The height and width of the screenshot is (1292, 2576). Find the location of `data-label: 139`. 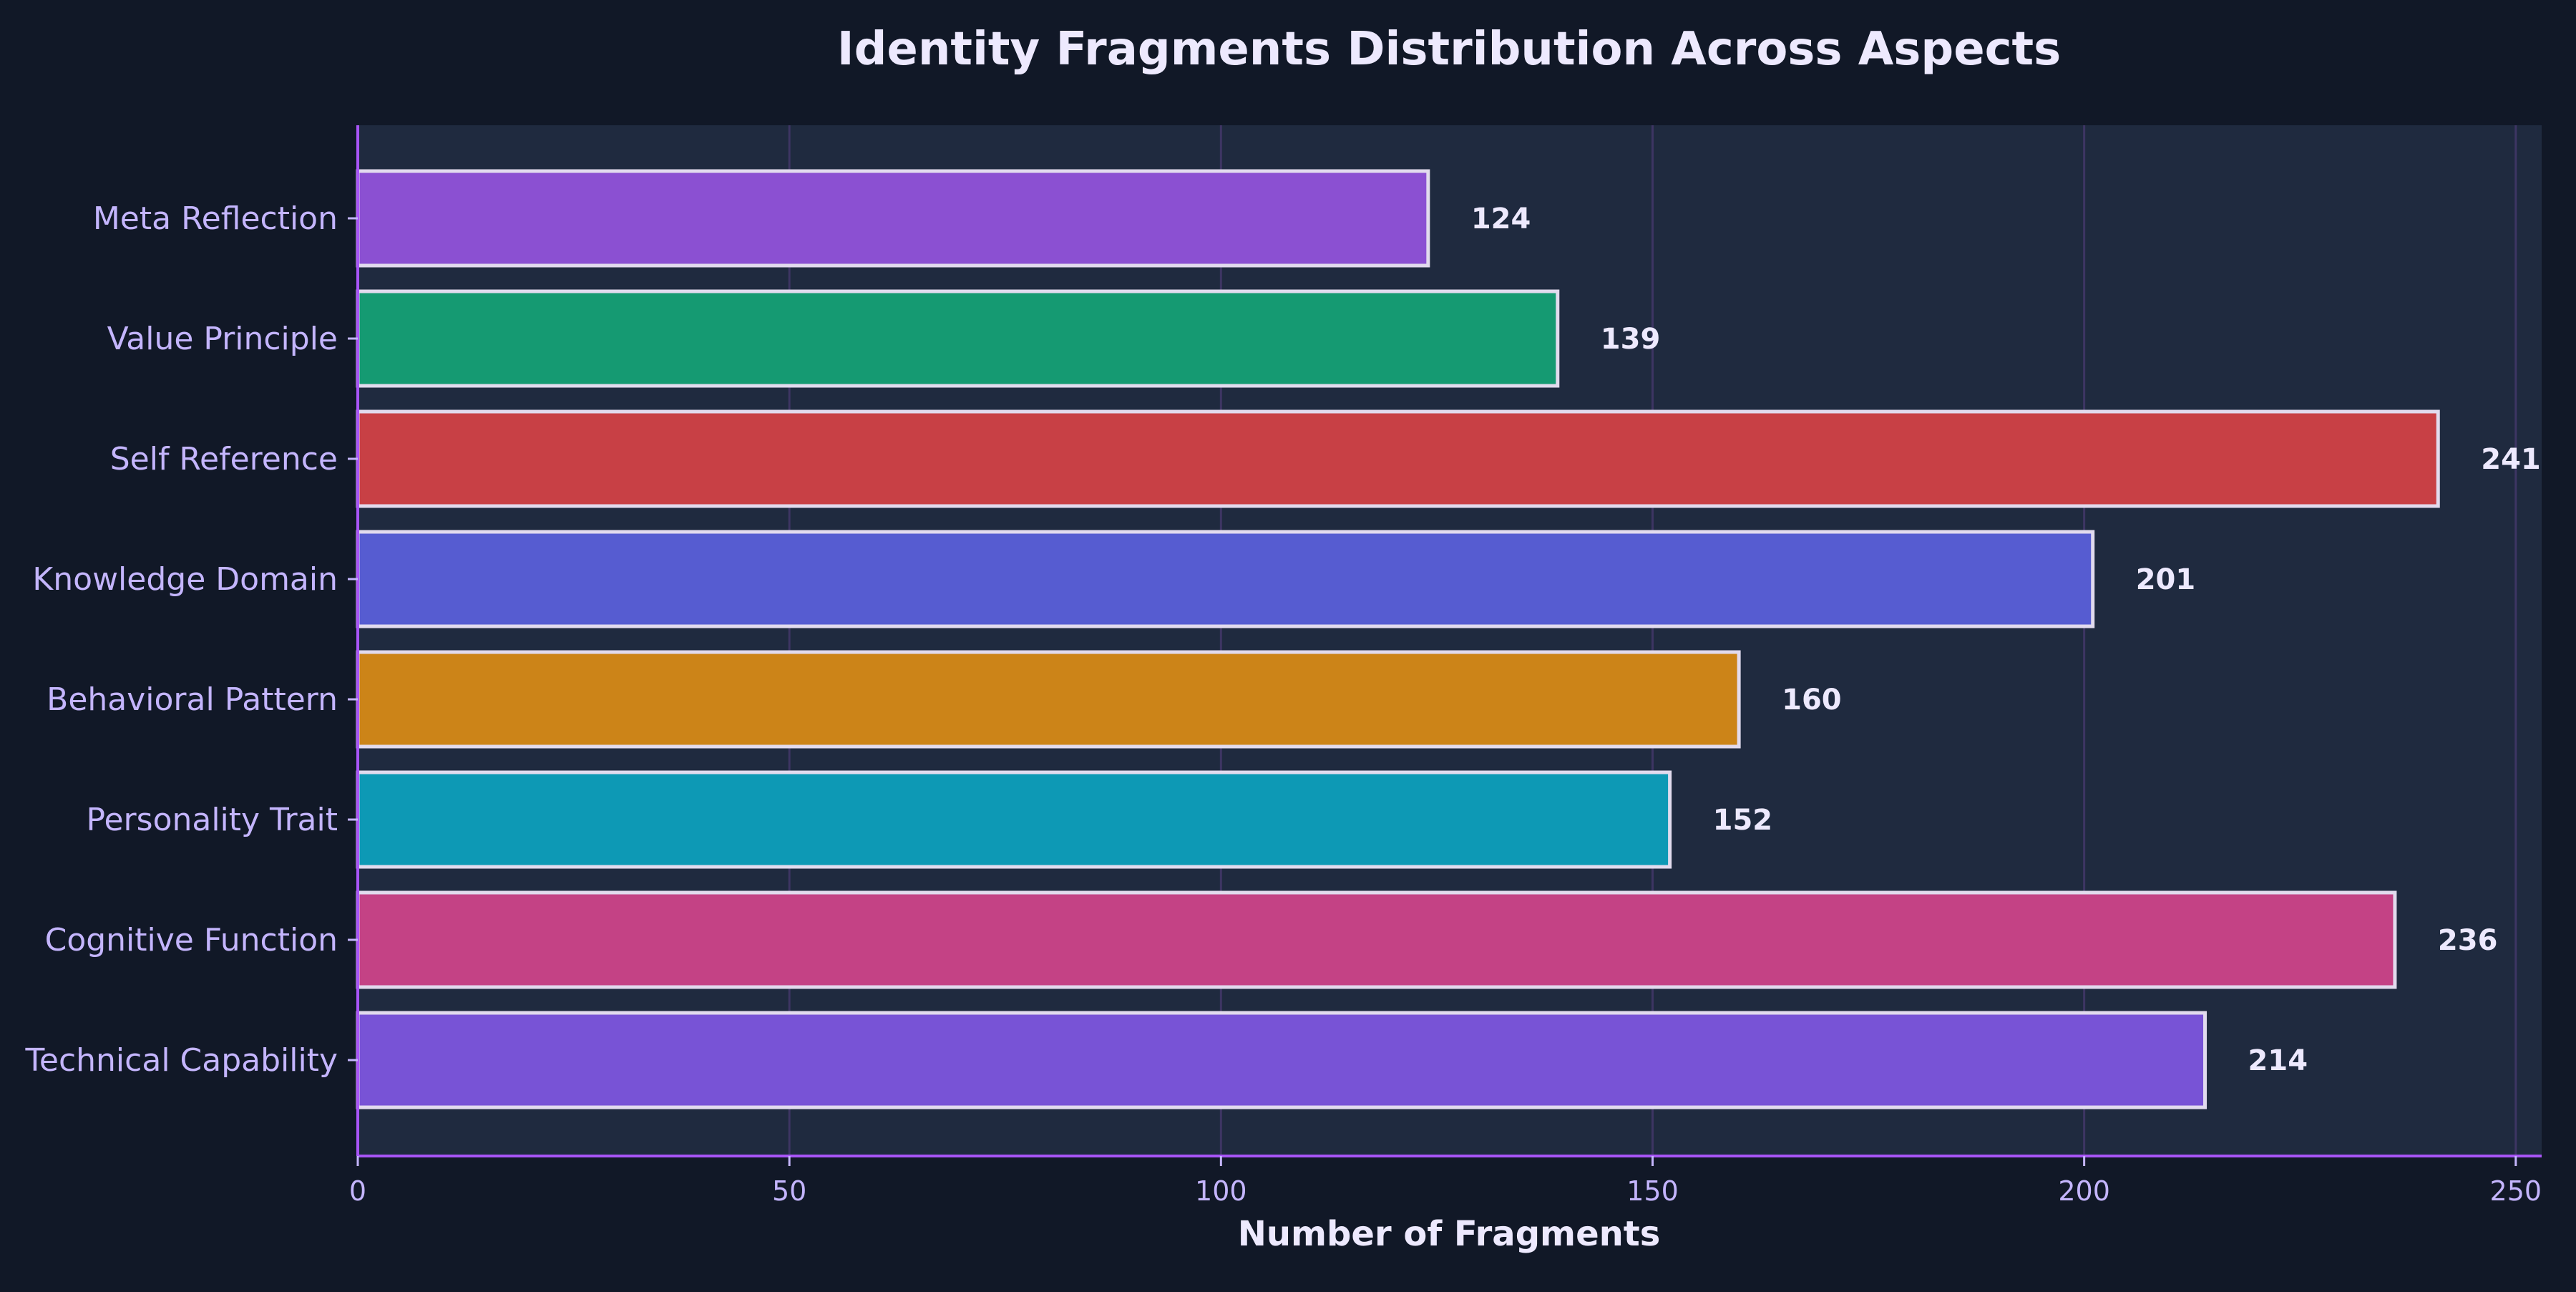

data-label: 139 is located at coordinates (1631, 339).